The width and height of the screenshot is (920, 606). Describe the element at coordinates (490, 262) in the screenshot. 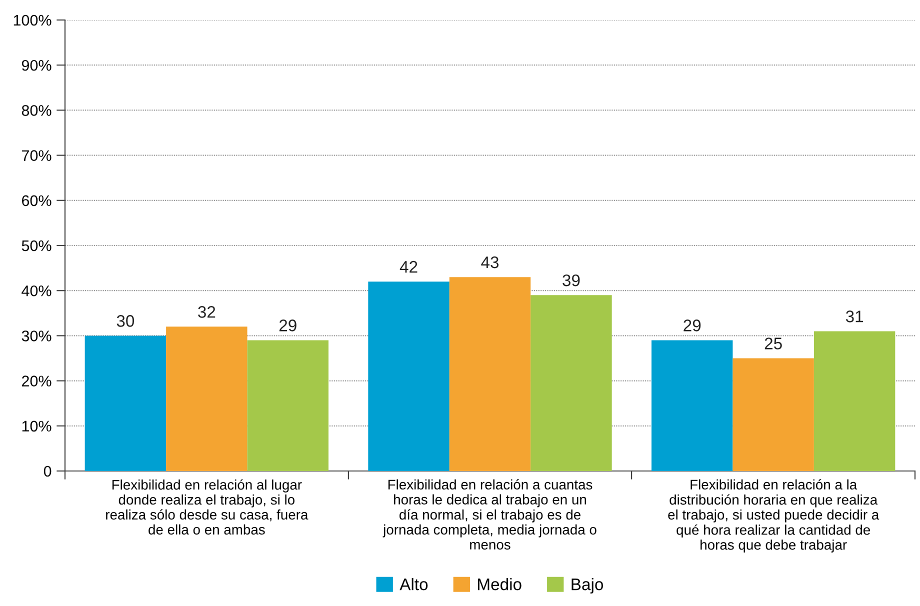

I see `data-label: 43` at that location.